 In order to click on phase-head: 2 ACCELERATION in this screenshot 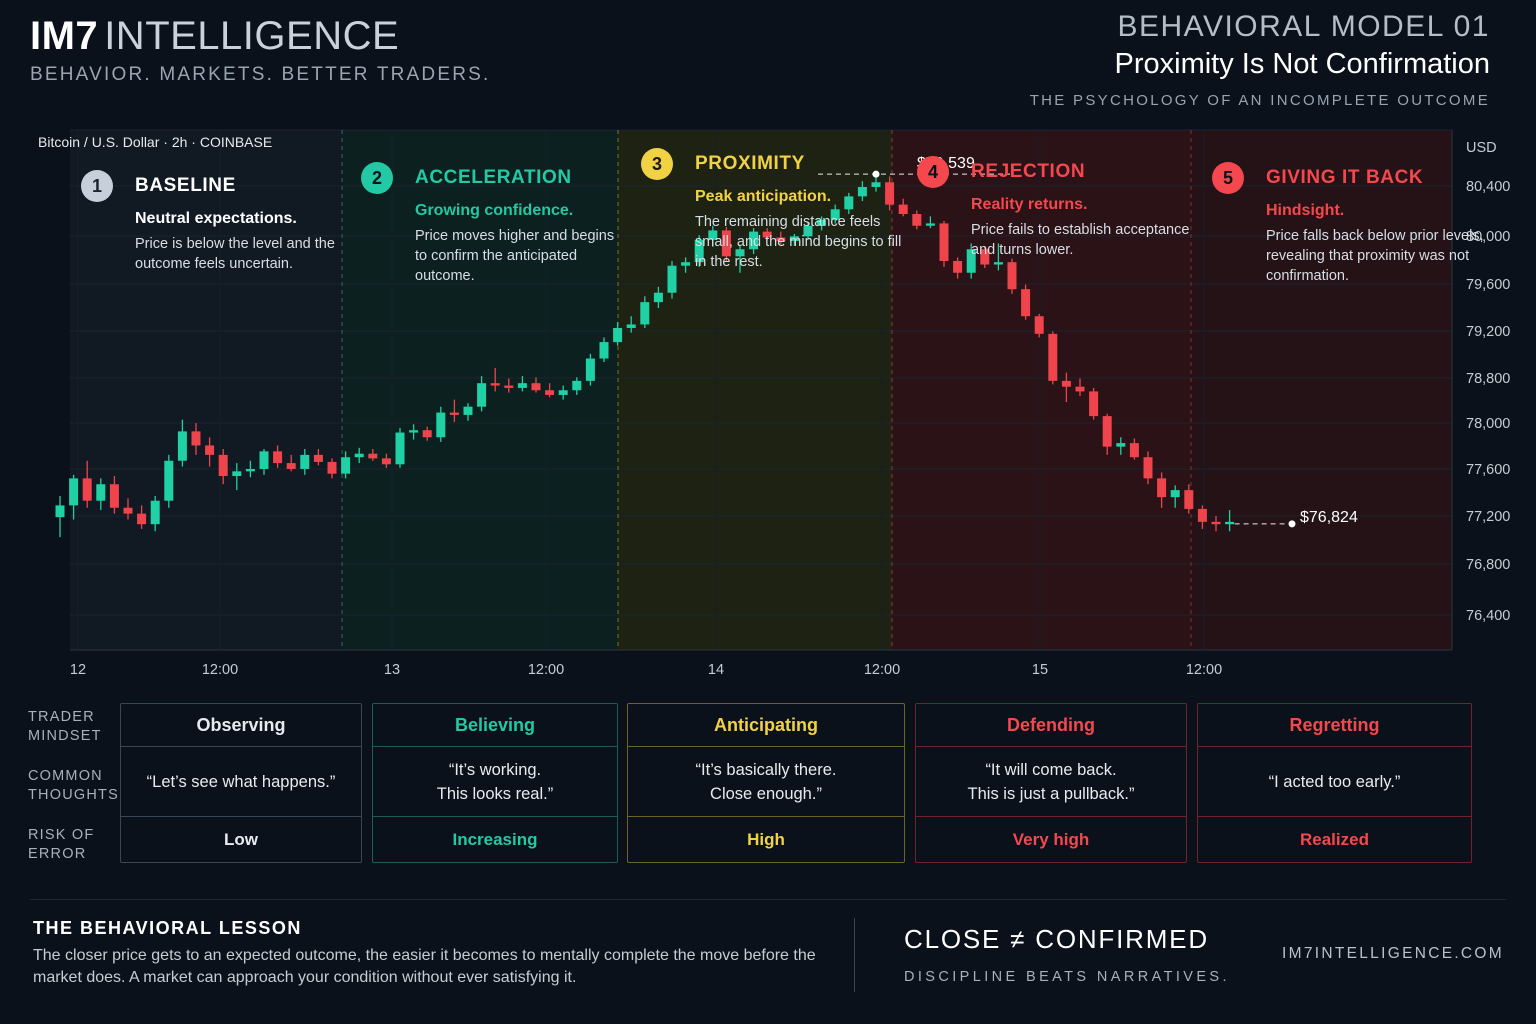, I will do `click(488, 178)`.